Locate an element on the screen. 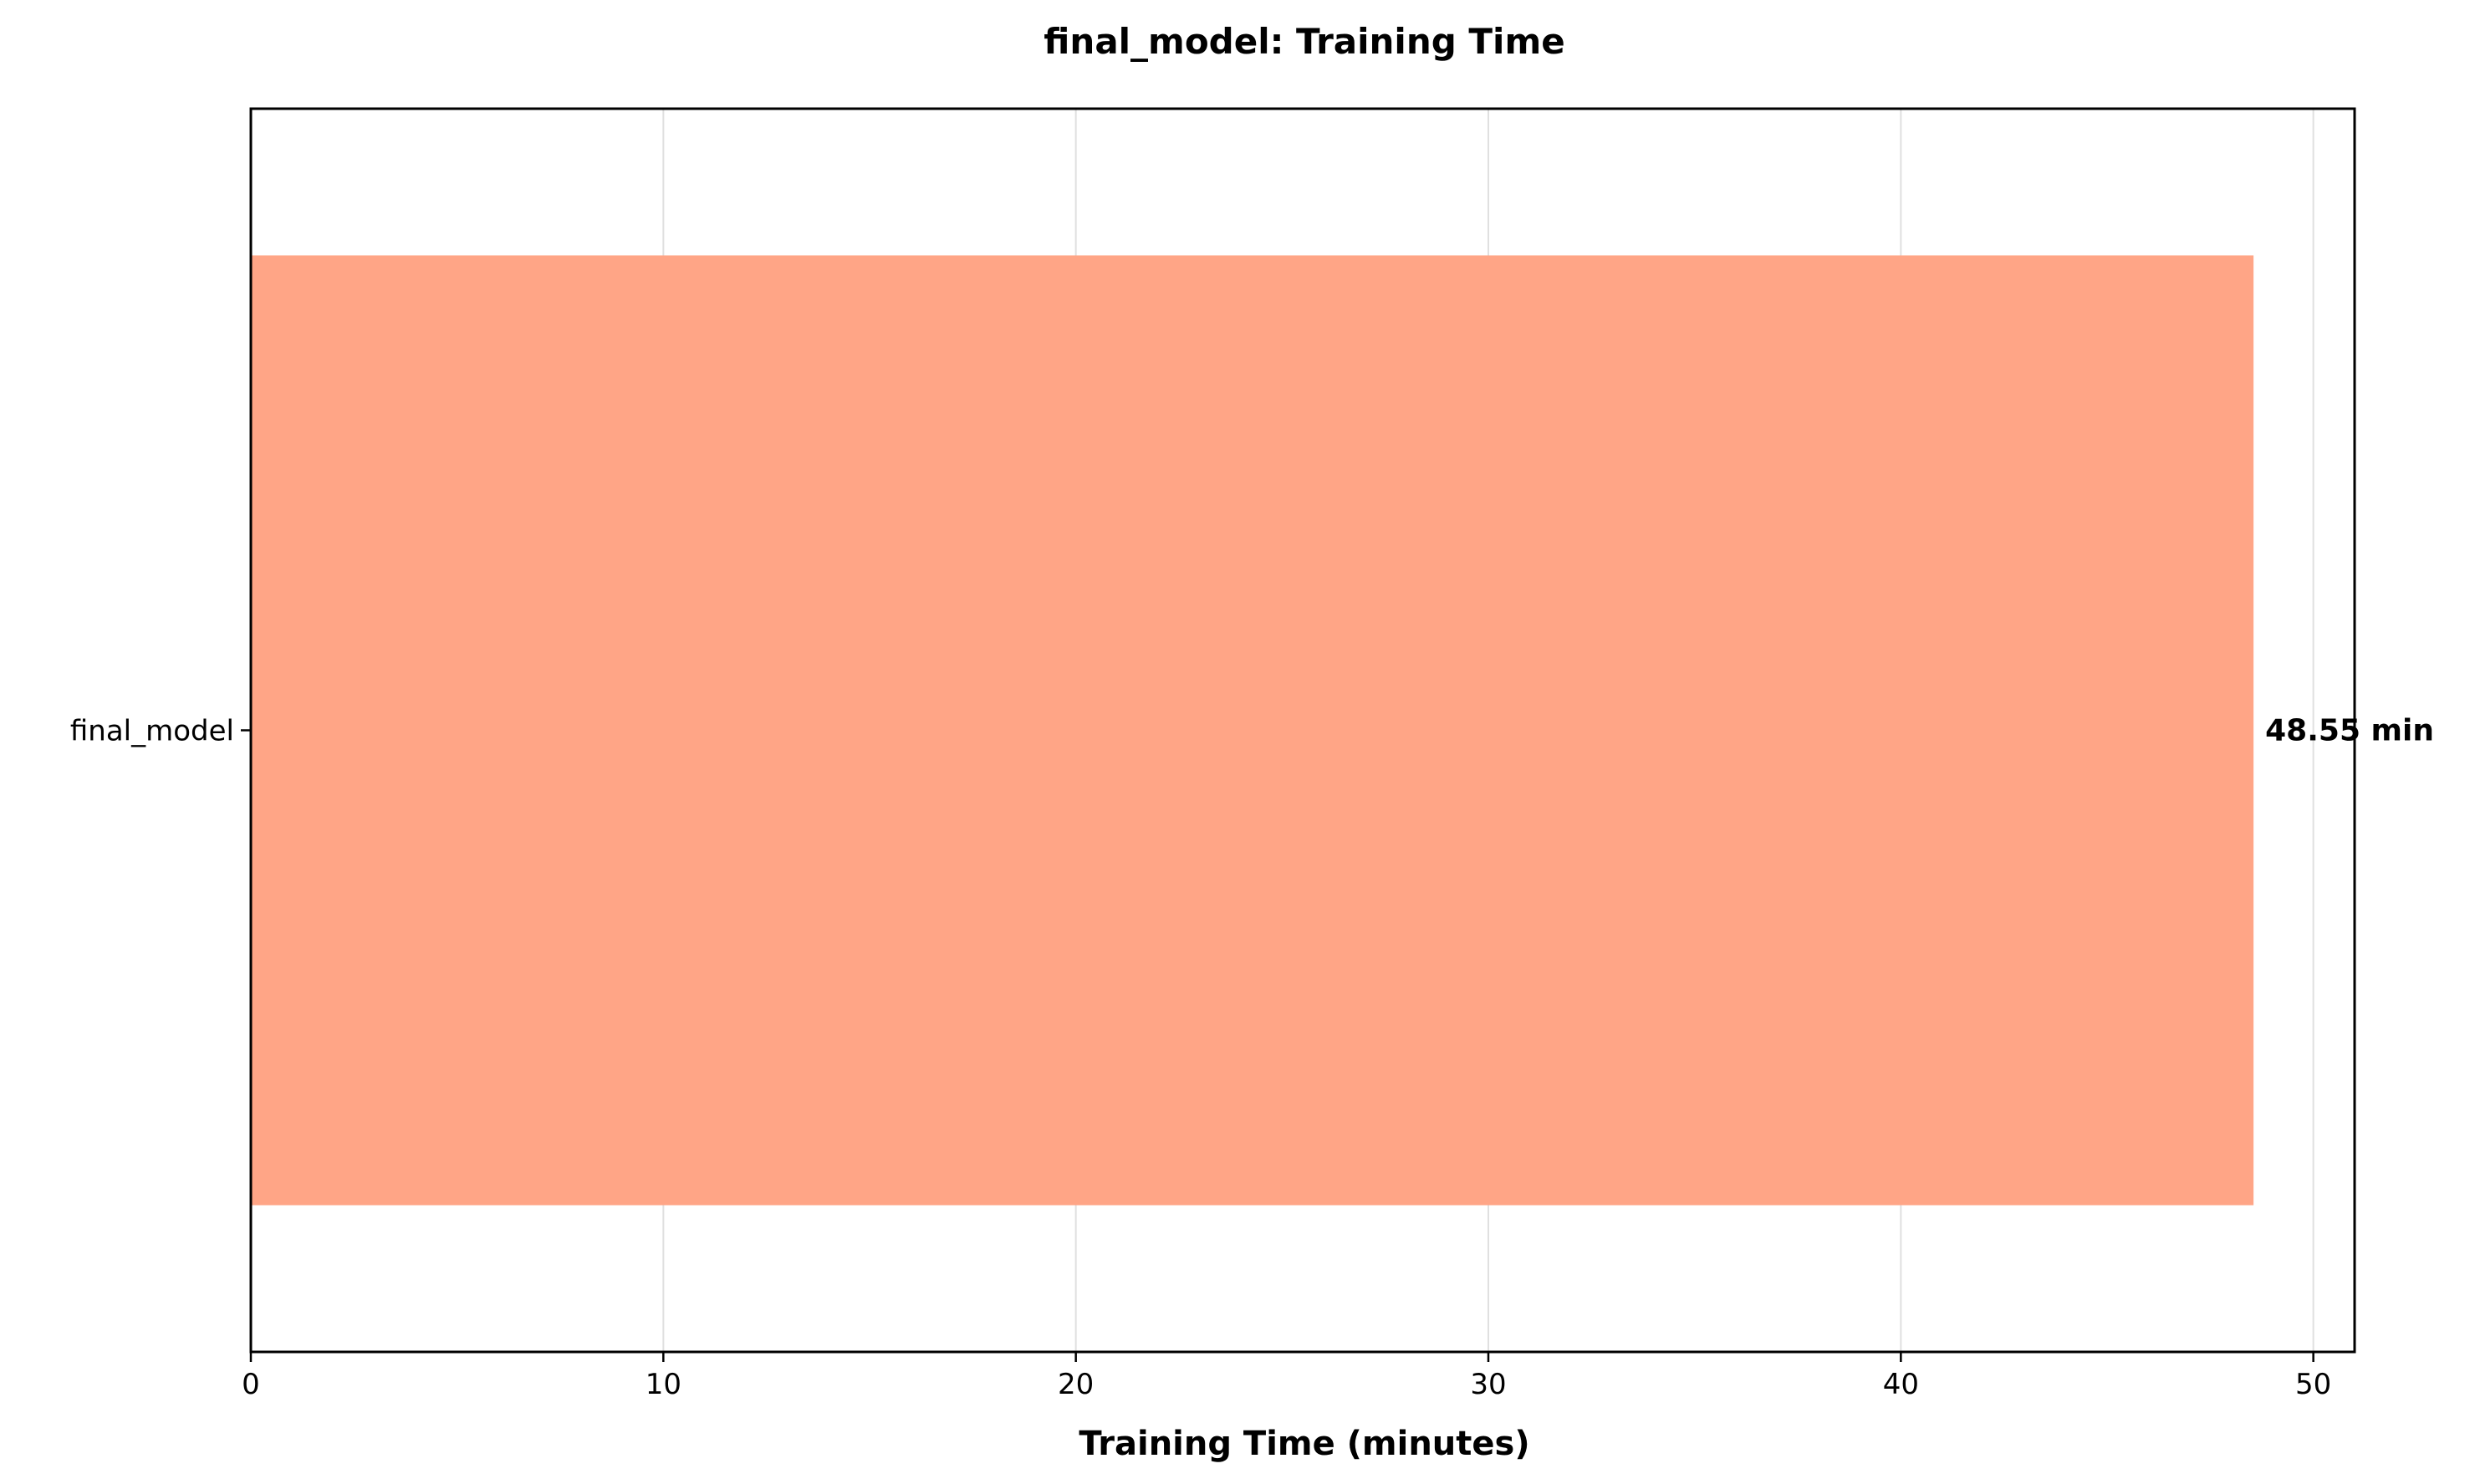 The image size is (2475, 1484). y-axis-ticks: final_model is located at coordinates (160, 731).